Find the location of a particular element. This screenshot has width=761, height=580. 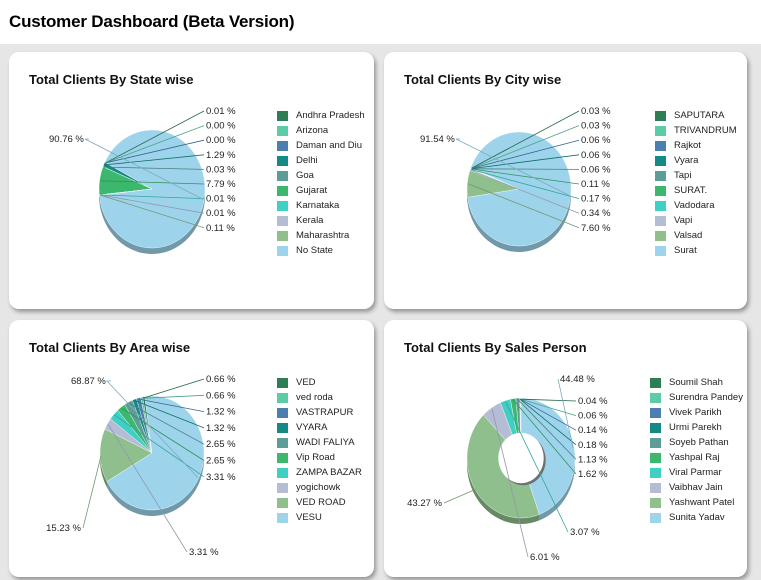

slice-data-label: 0.66 % is located at coordinates (221, 395).